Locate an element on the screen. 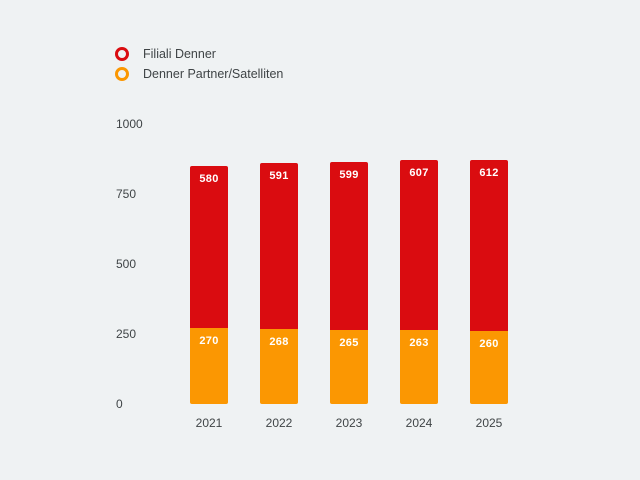 Image resolution: width=640 pixels, height=480 pixels. bar-value-label-orange: 265 is located at coordinates (349, 342).